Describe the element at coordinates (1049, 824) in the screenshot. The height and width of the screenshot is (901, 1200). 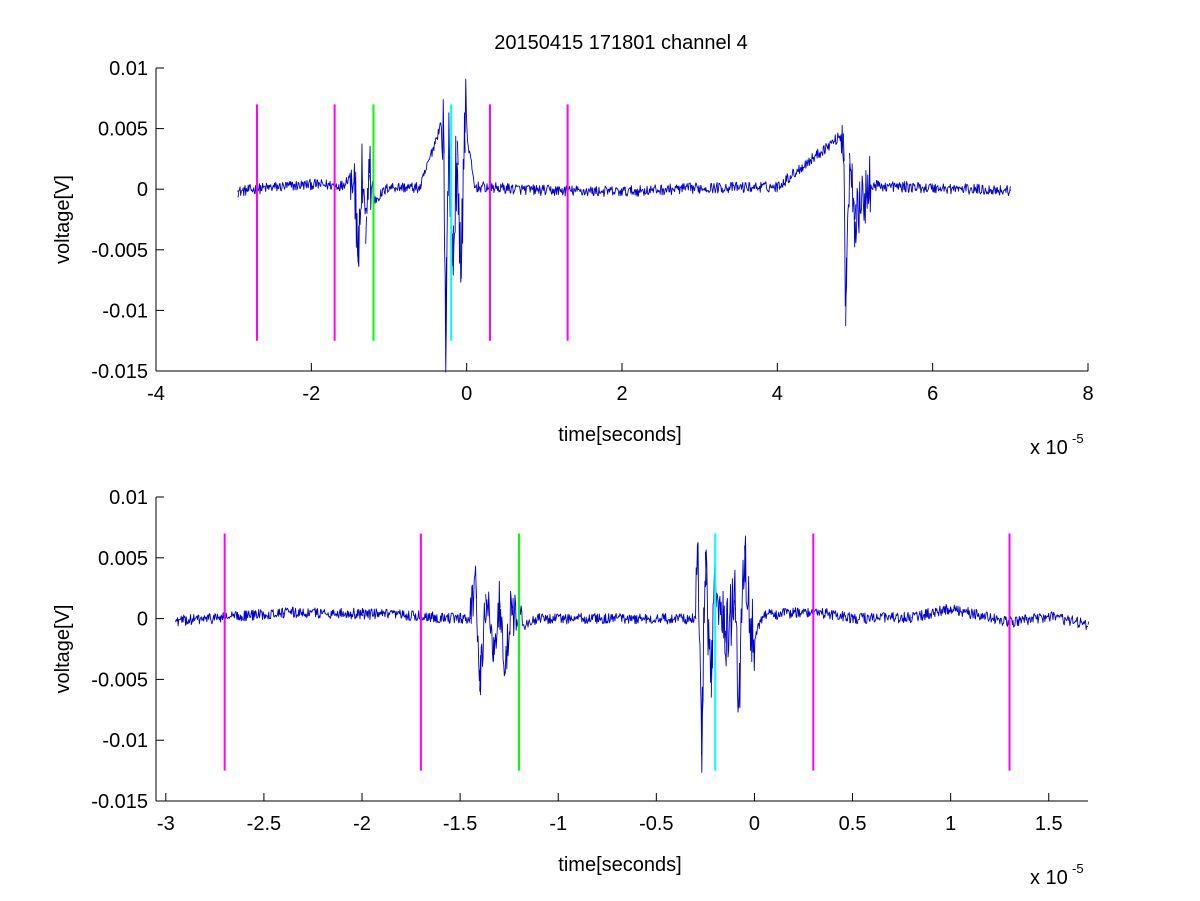
I see `x-tick-label: 1.5` at that location.